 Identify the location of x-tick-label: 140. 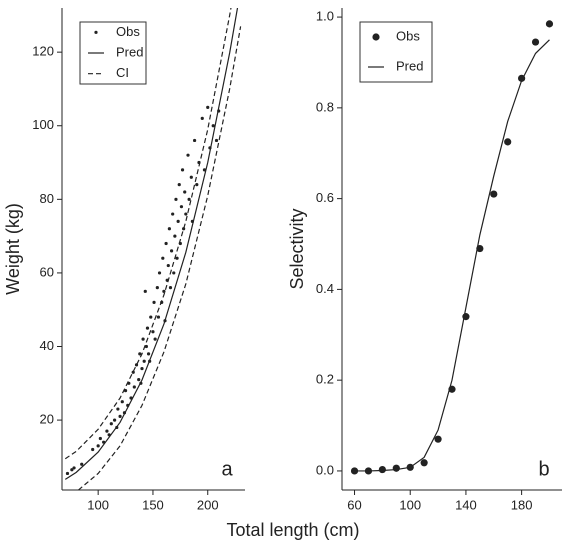
(466, 504).